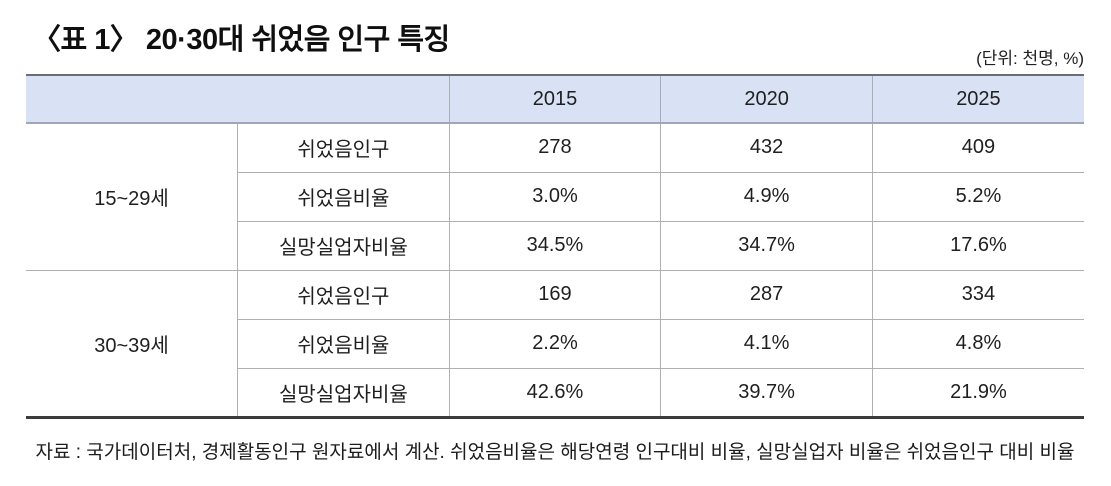 The height and width of the screenshot is (486, 1111). I want to click on header-year-2020: 2020, so click(766, 99).